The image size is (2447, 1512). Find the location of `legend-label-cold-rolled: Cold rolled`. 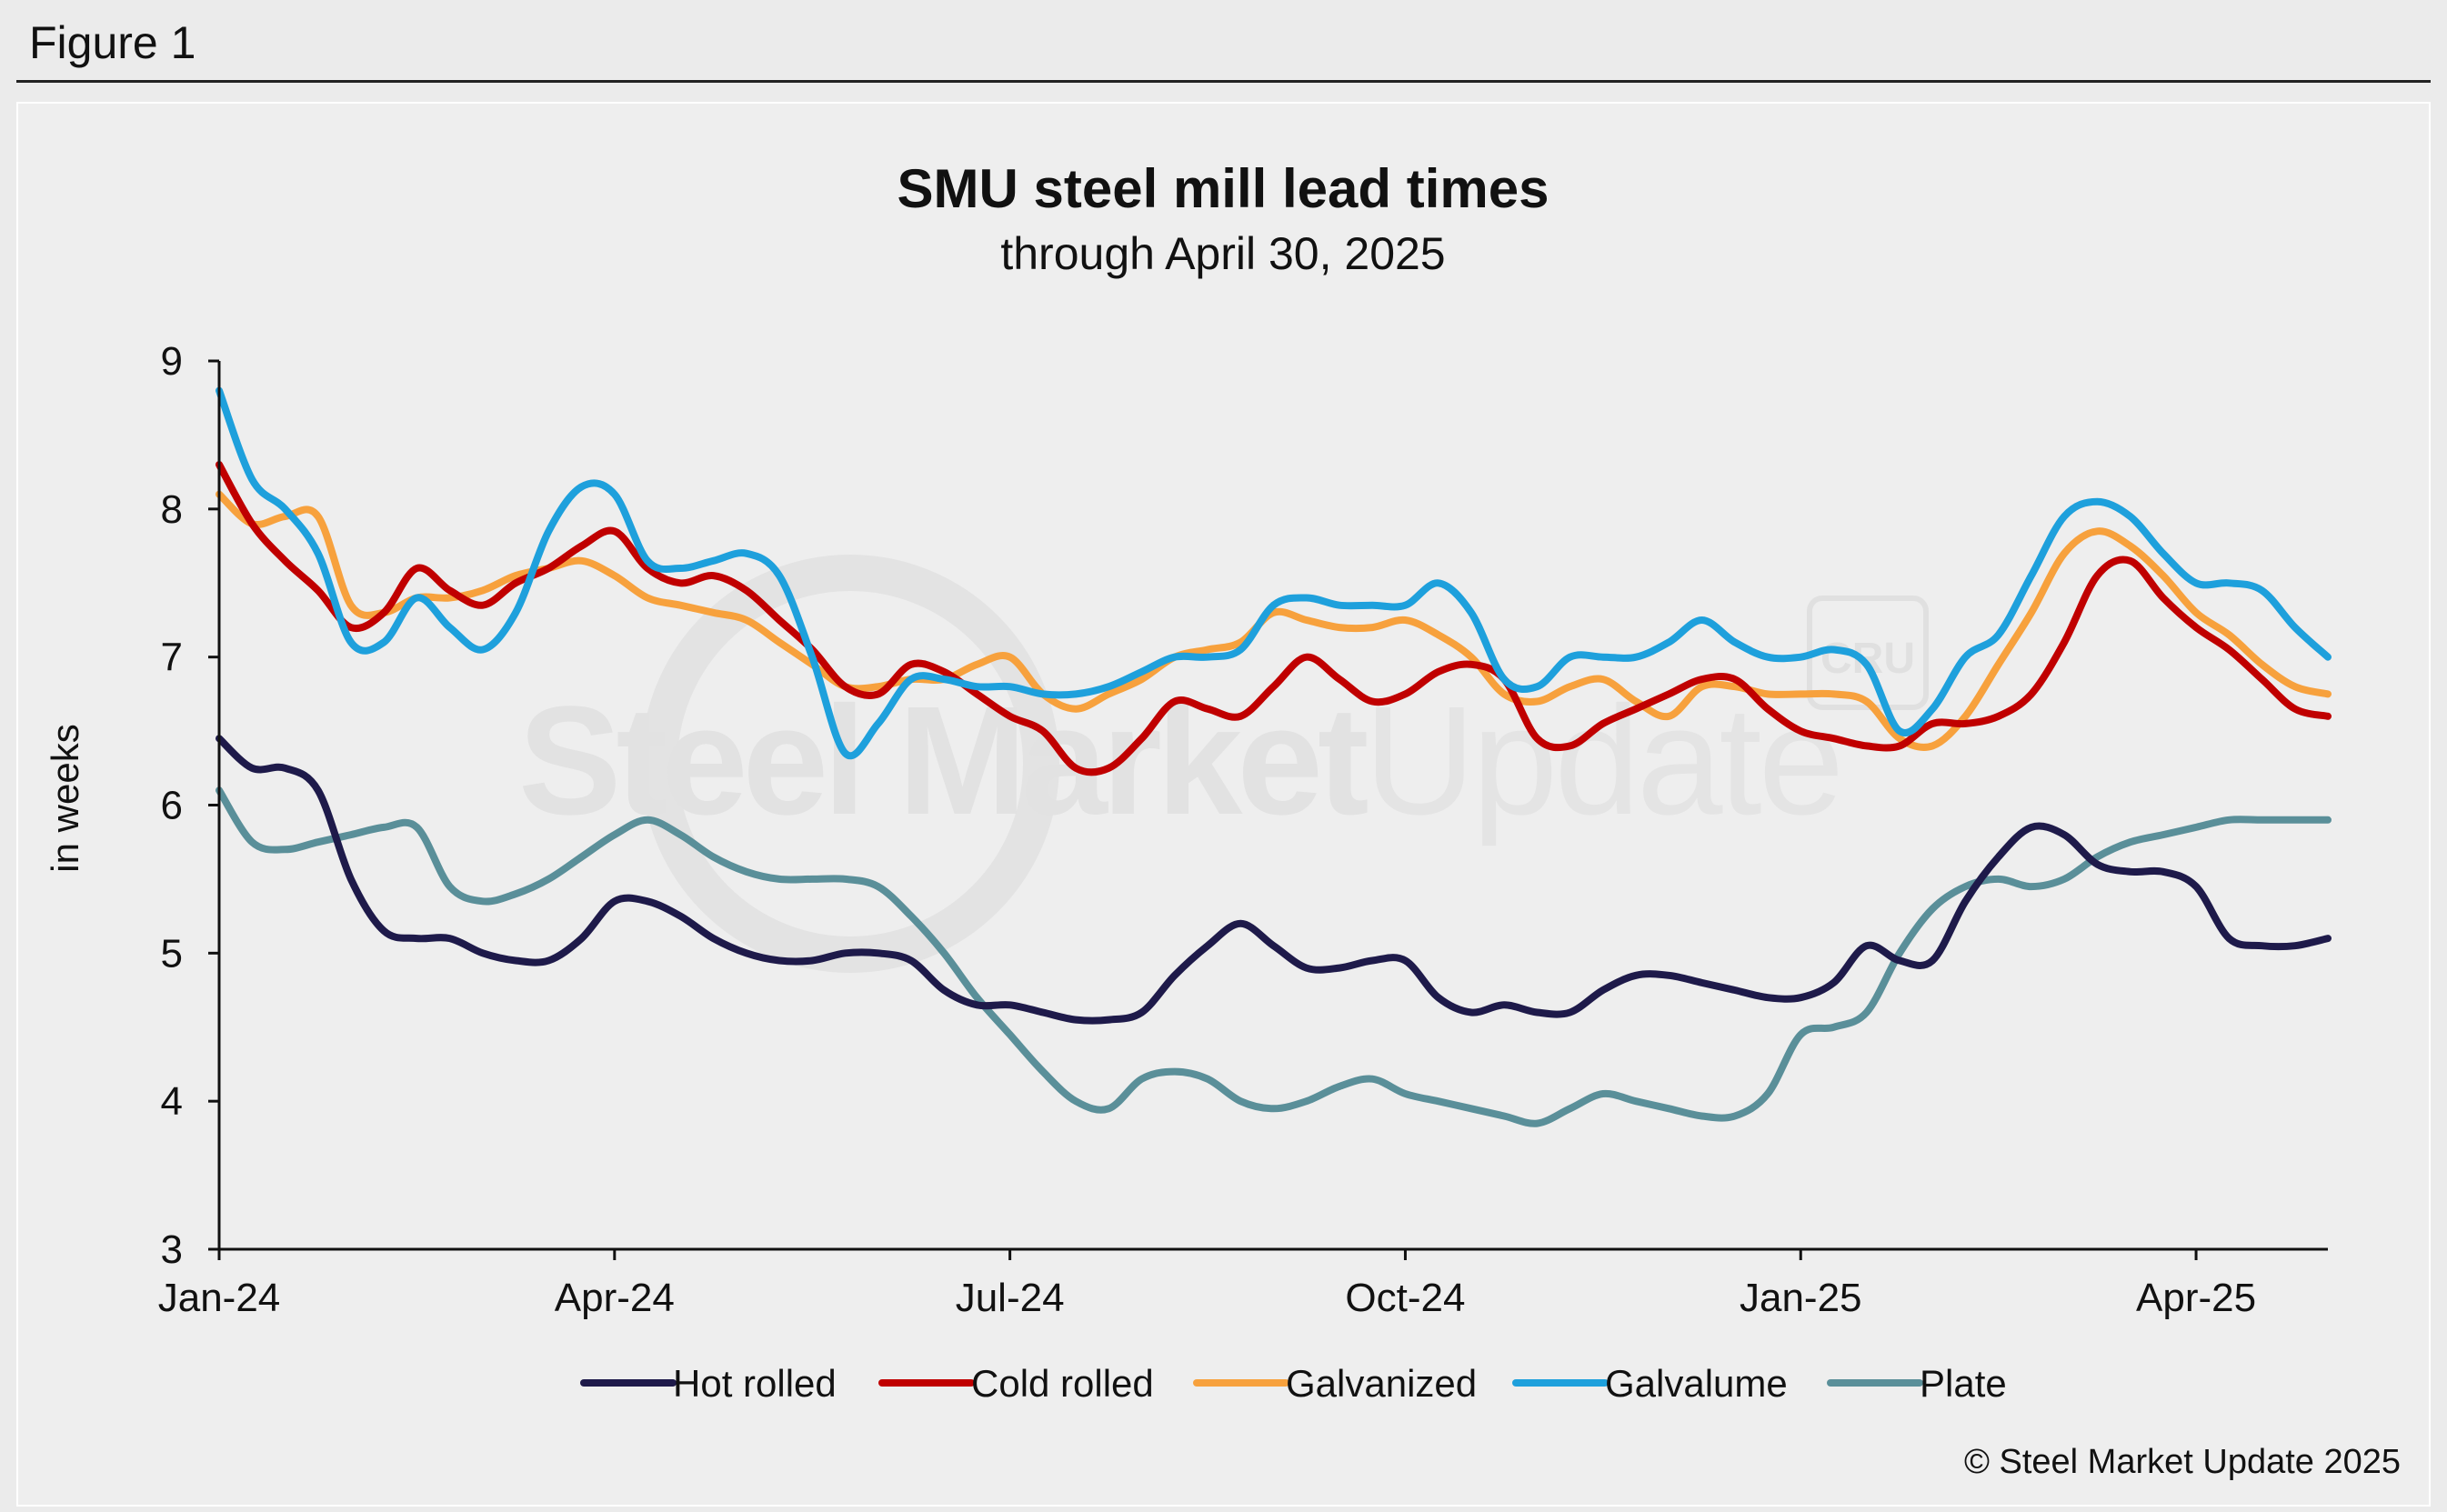

legend-label-cold-rolled: Cold rolled is located at coordinates (1062, 1383).